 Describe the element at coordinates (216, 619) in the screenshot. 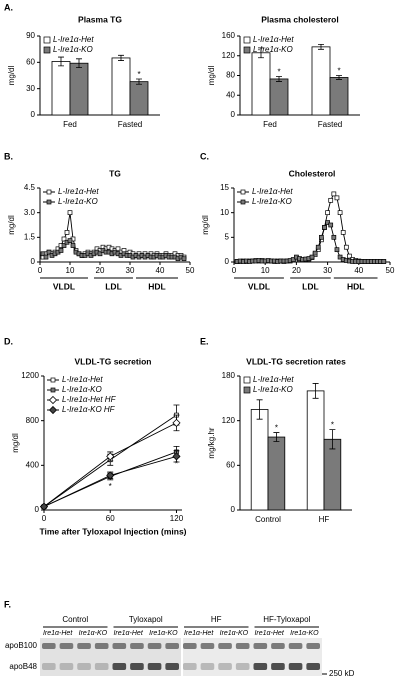

I see `group-label: HF` at that location.